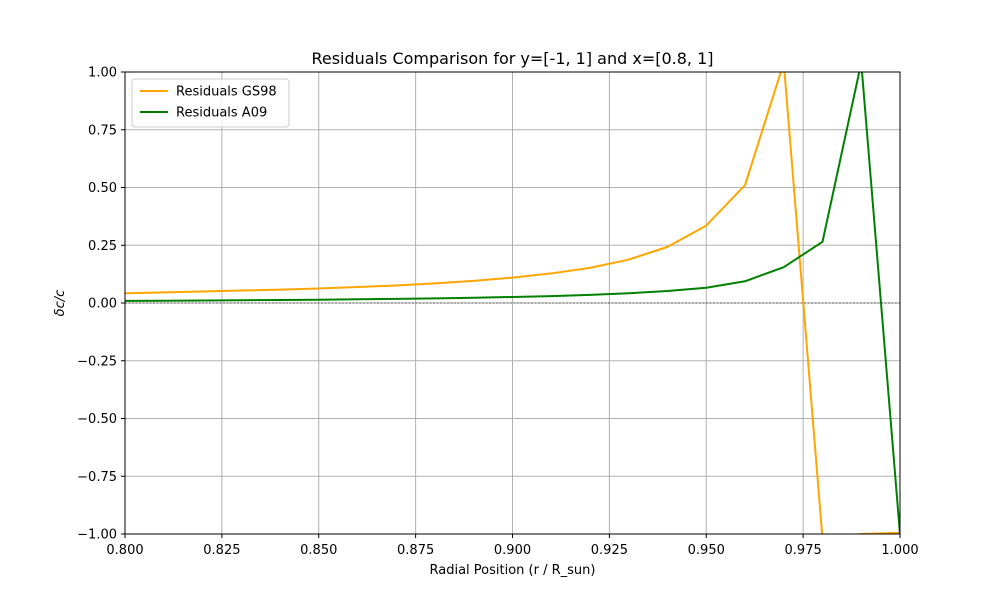 The height and width of the screenshot is (600, 1000). Describe the element at coordinates (221, 113) in the screenshot. I see `legend-label-a09: Residuals A09` at that location.